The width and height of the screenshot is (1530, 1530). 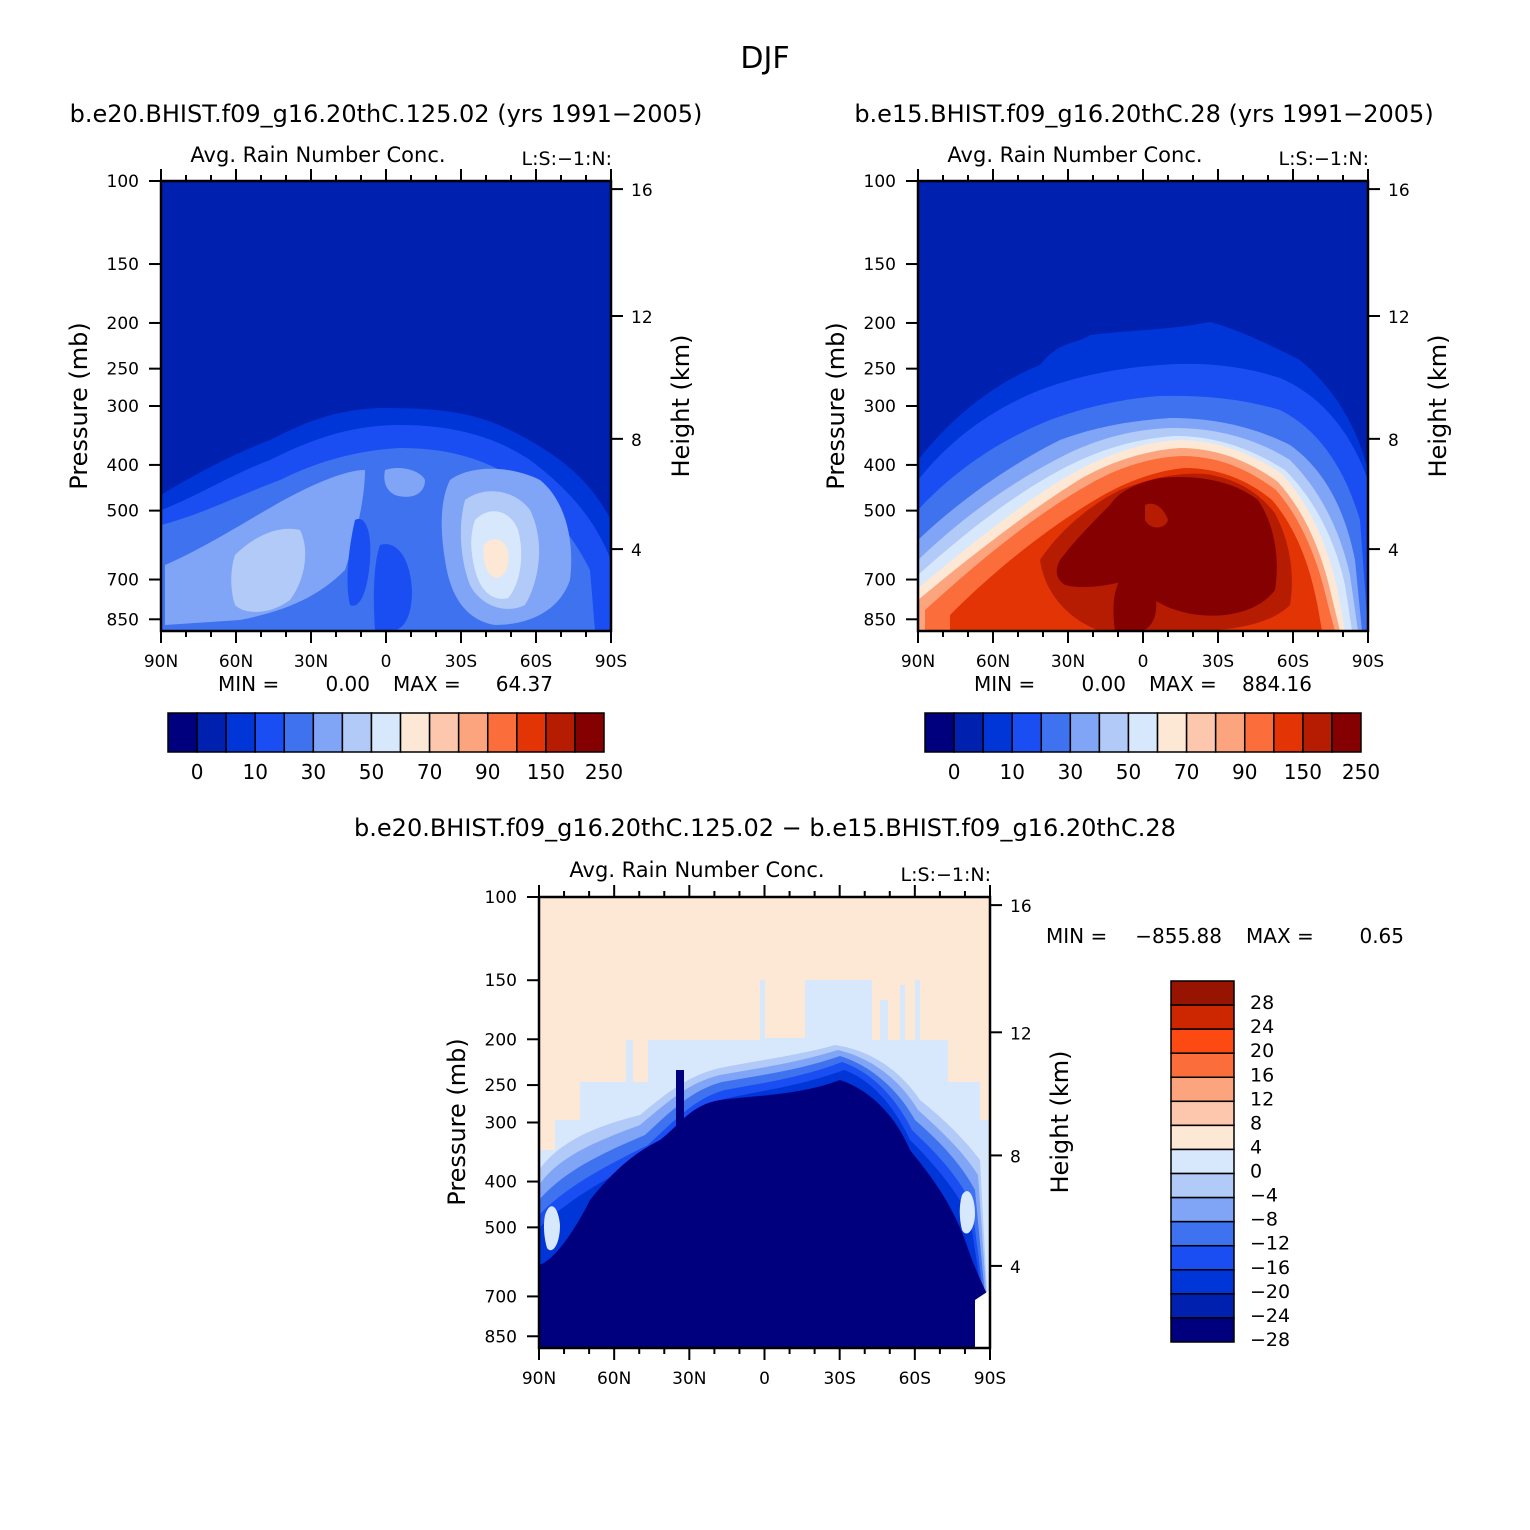 What do you see at coordinates (1256, 1123) in the screenshot?
I see `colorbar-label: 8` at bounding box center [1256, 1123].